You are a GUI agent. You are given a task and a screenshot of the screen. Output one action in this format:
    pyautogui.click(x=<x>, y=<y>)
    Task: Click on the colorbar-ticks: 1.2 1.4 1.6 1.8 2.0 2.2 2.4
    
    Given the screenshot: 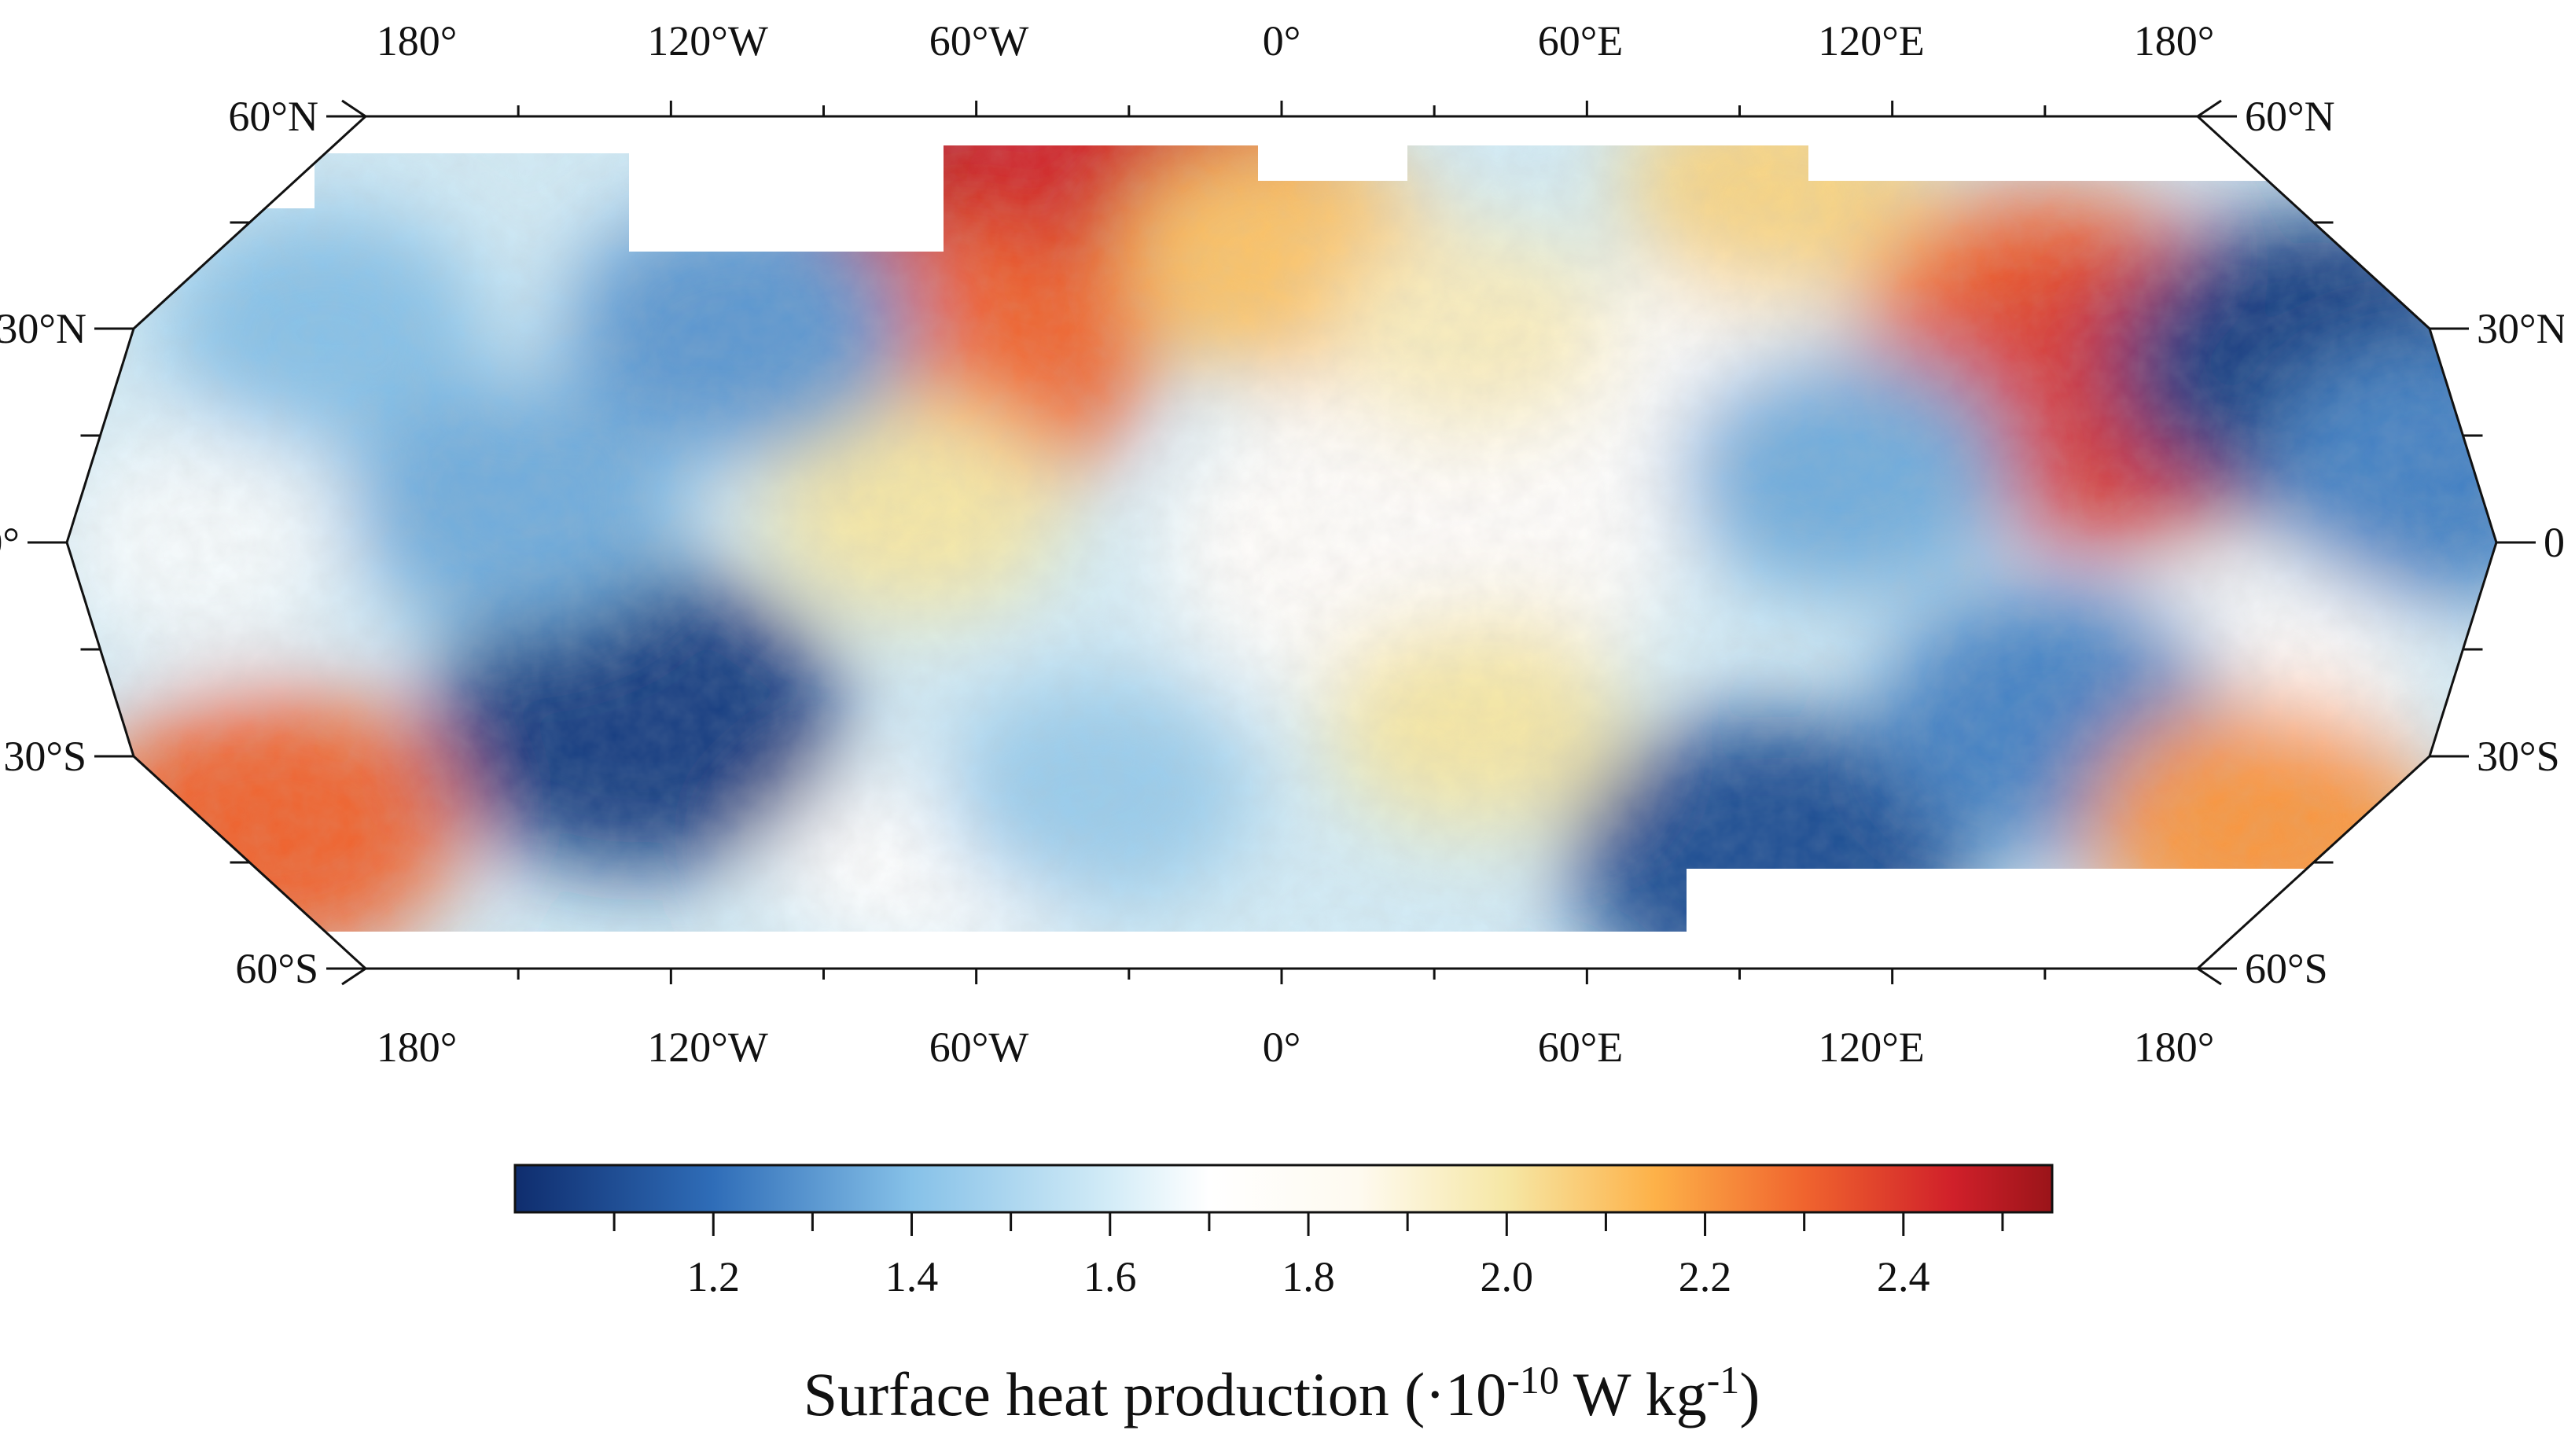 What is the action you would take?
    pyautogui.click(x=1308, y=1256)
    